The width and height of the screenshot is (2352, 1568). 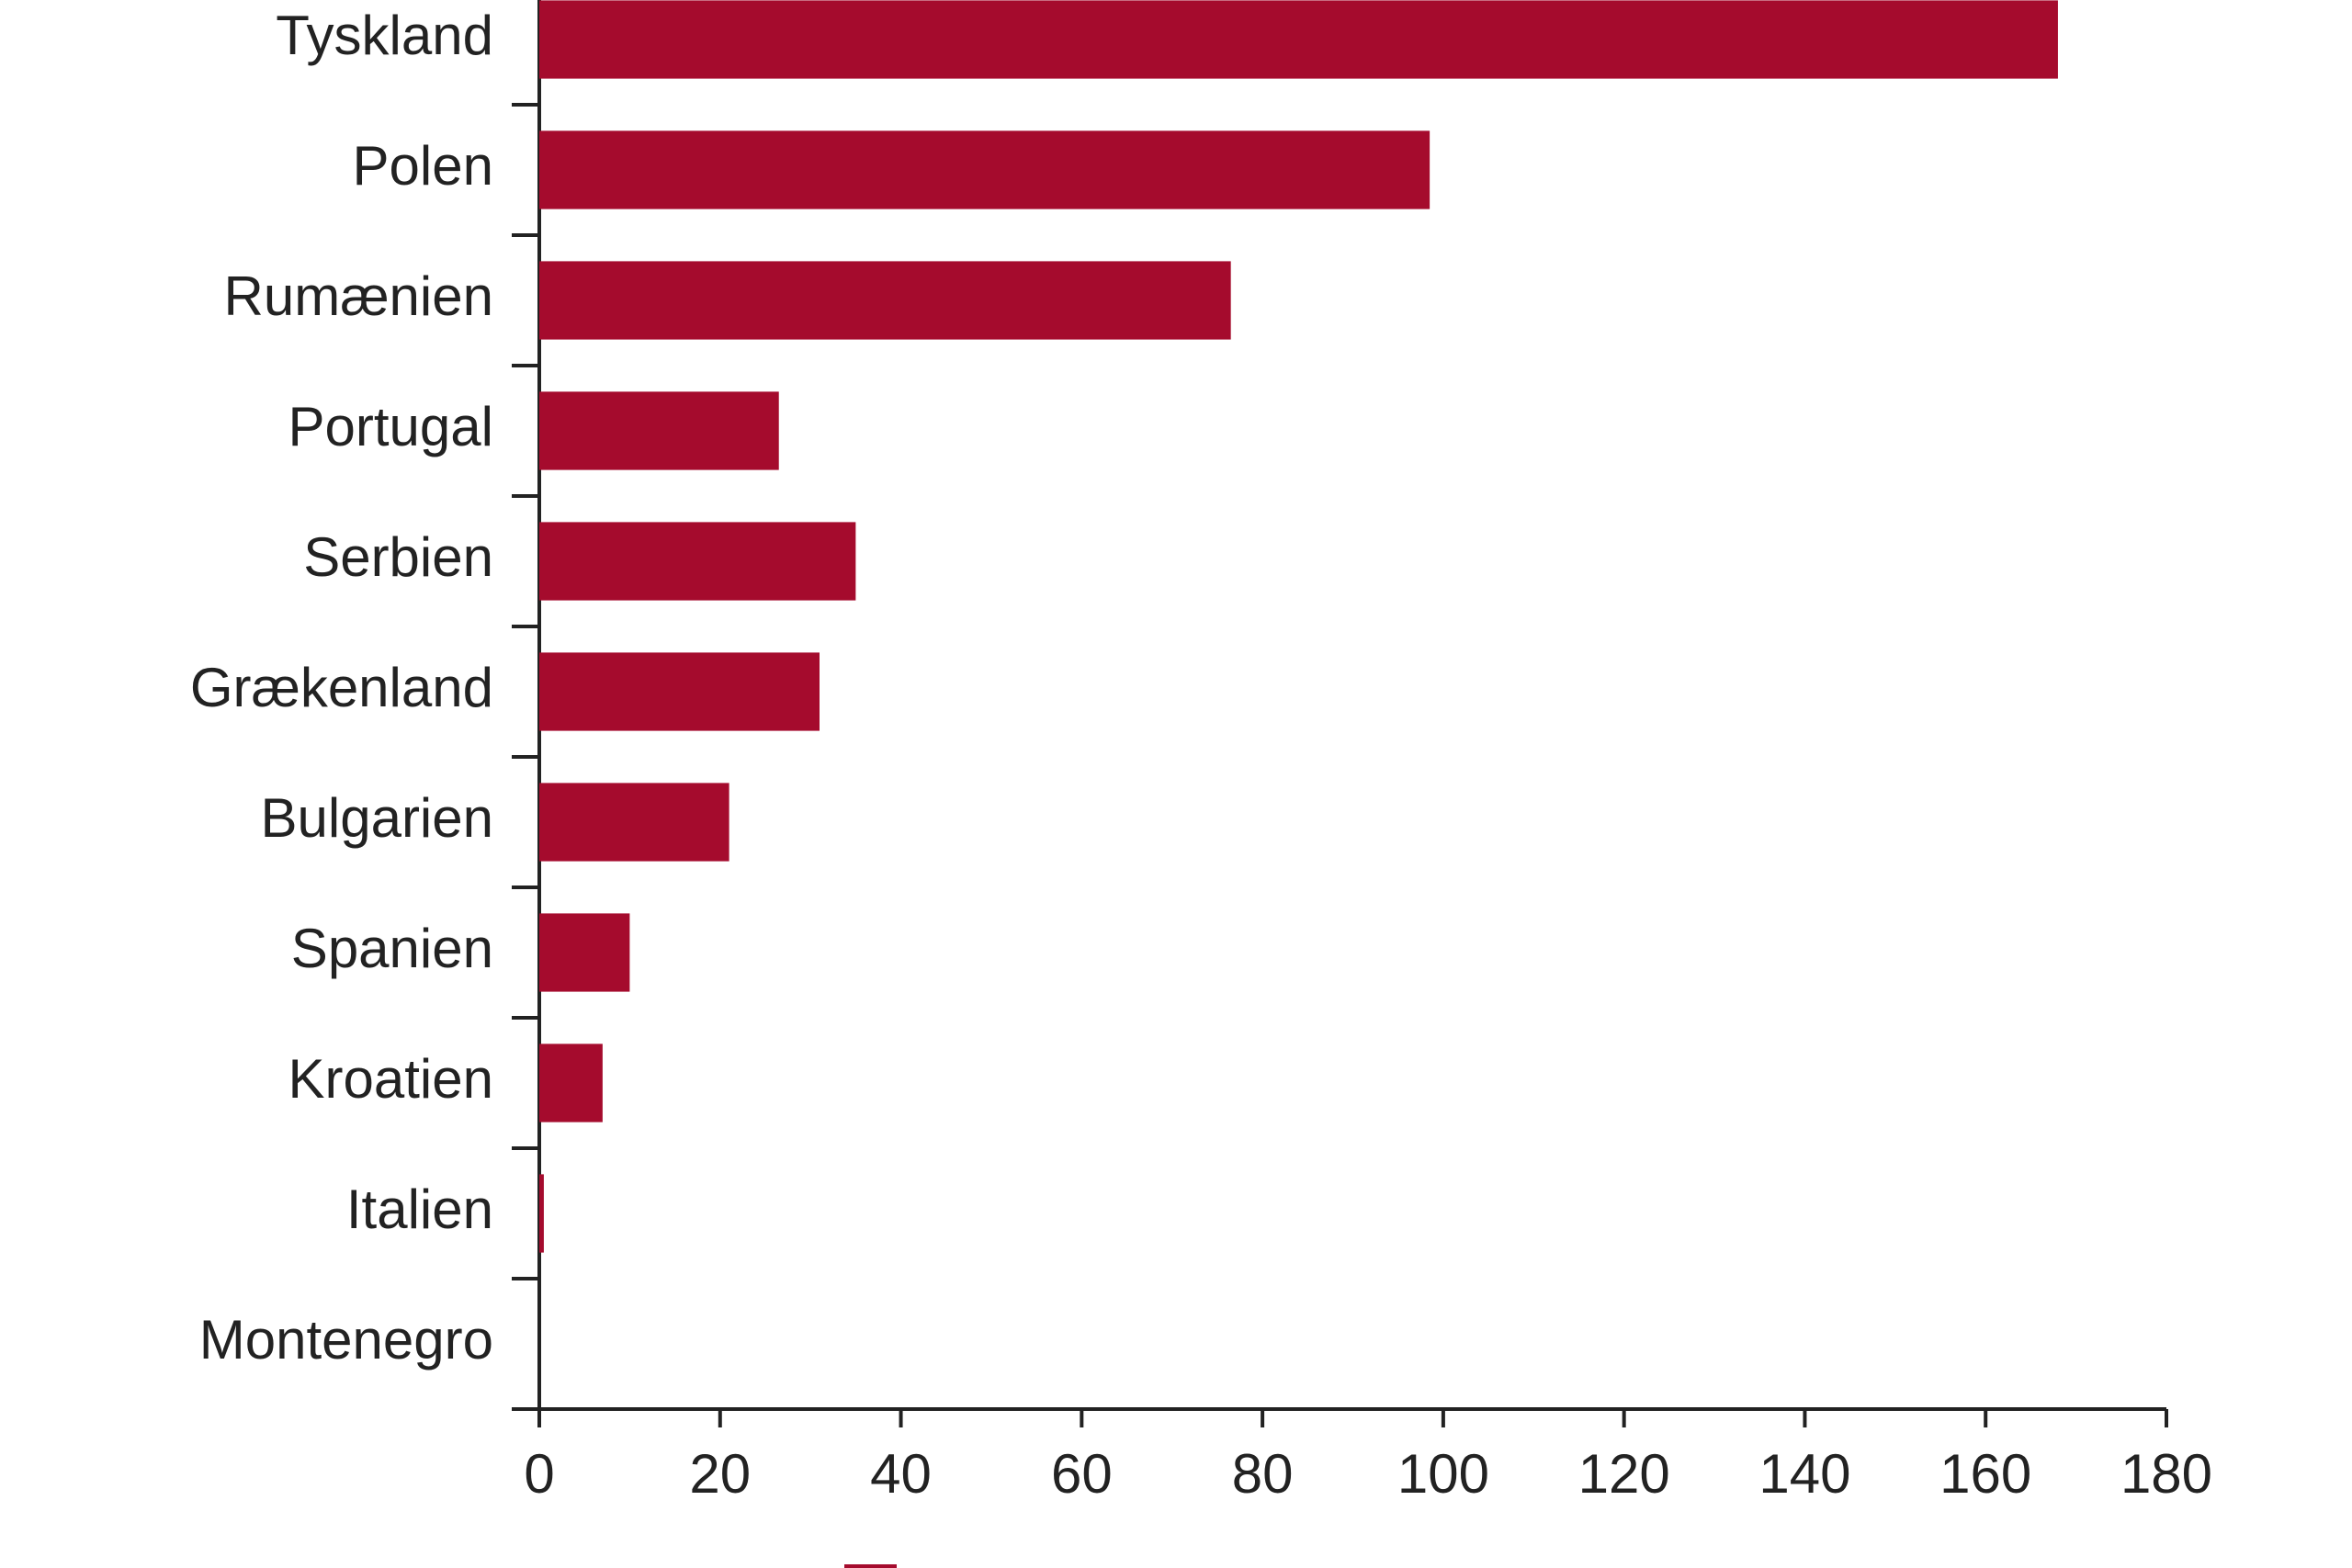 I want to click on x-tick-label: 100, so click(x=1443, y=1474).